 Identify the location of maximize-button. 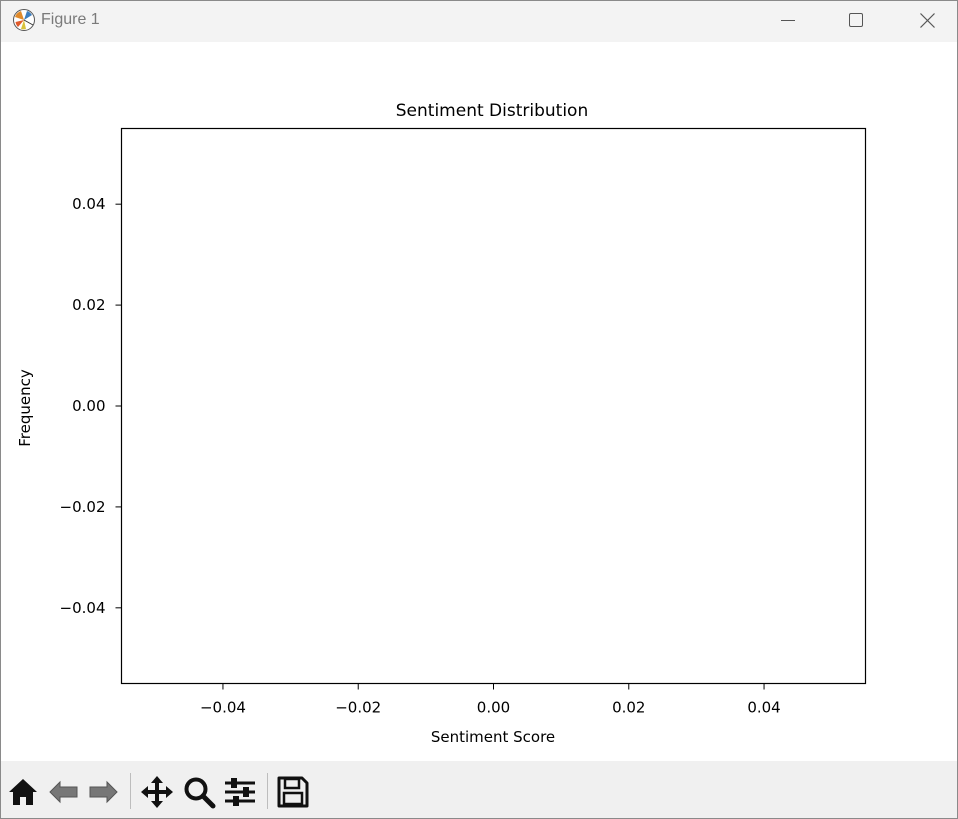
(856, 21).